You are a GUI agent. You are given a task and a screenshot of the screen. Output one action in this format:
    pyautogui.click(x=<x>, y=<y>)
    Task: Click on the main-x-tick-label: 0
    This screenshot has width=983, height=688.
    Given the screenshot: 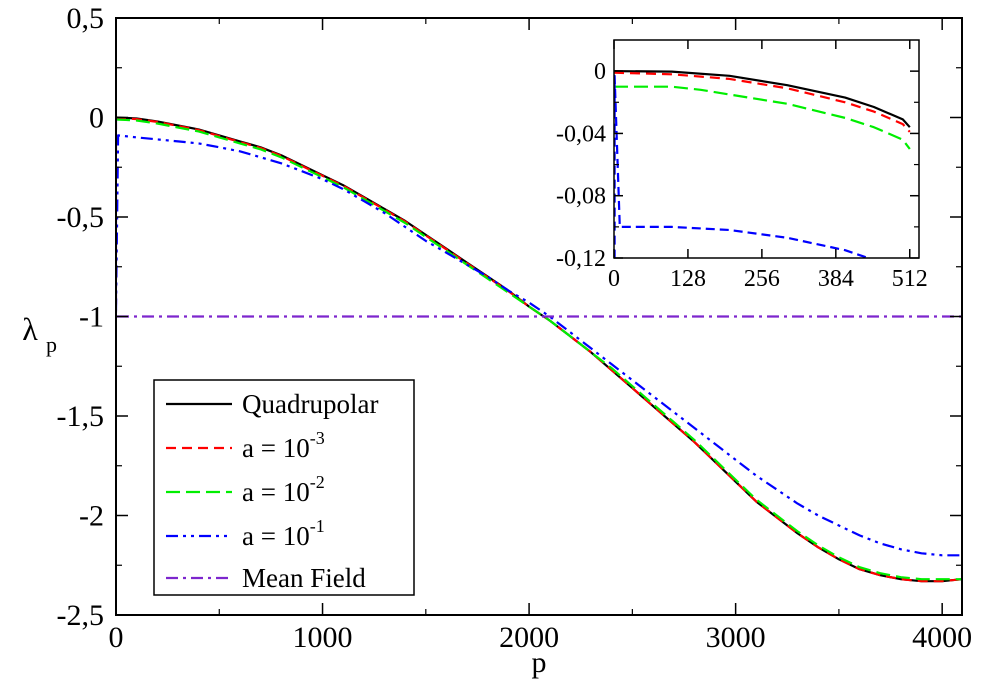 What is the action you would take?
    pyautogui.click(x=116, y=637)
    